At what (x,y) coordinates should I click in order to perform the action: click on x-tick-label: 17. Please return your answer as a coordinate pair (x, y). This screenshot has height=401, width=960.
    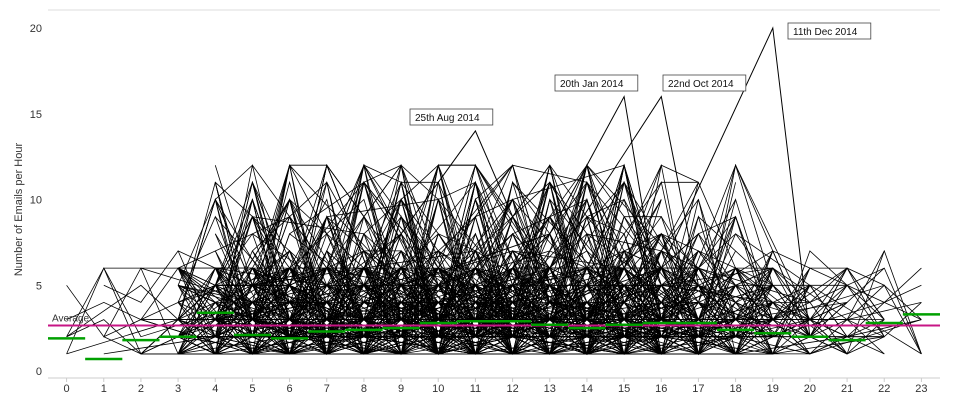
    Looking at the image, I should click on (698, 389).